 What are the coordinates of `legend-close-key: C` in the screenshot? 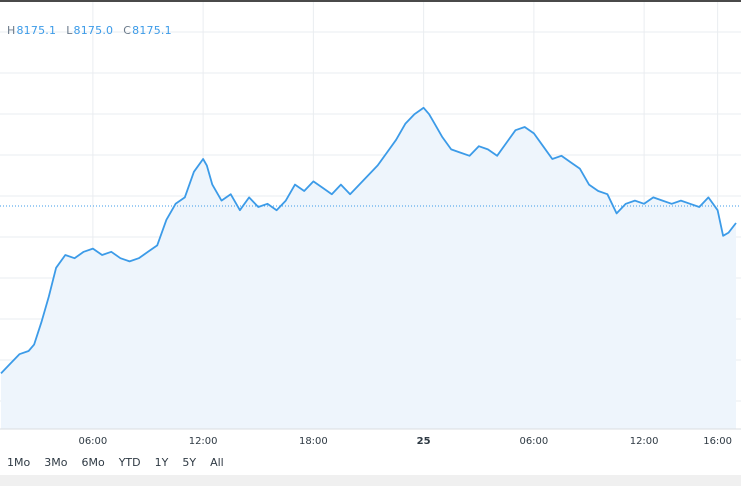 It's located at (127, 30).